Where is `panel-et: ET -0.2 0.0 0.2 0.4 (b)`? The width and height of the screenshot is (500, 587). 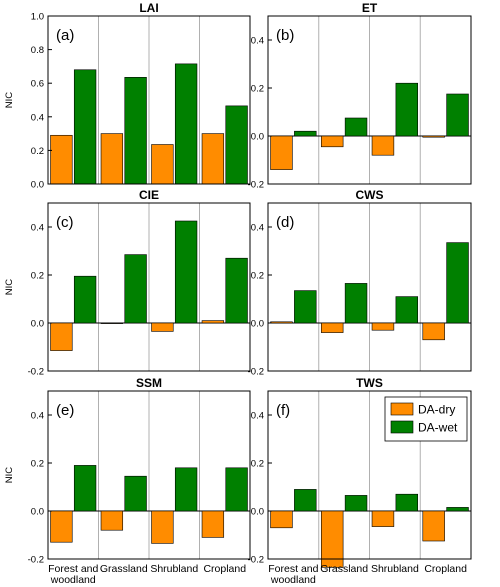 panel-et: ET -0.2 0.0 0.2 0.4 (b) is located at coordinates (360, 96).